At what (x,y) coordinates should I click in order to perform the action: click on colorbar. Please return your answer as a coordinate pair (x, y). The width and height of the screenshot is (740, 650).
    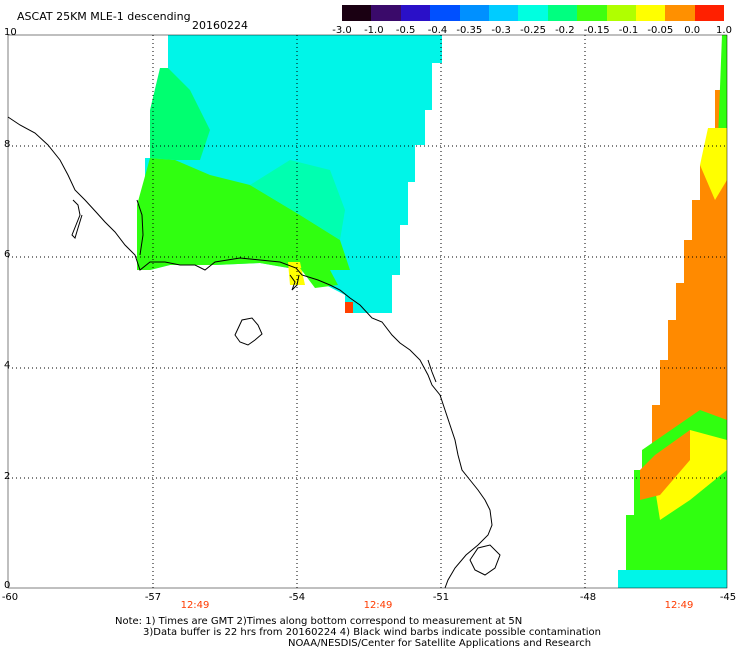
    Looking at the image, I should click on (533, 13).